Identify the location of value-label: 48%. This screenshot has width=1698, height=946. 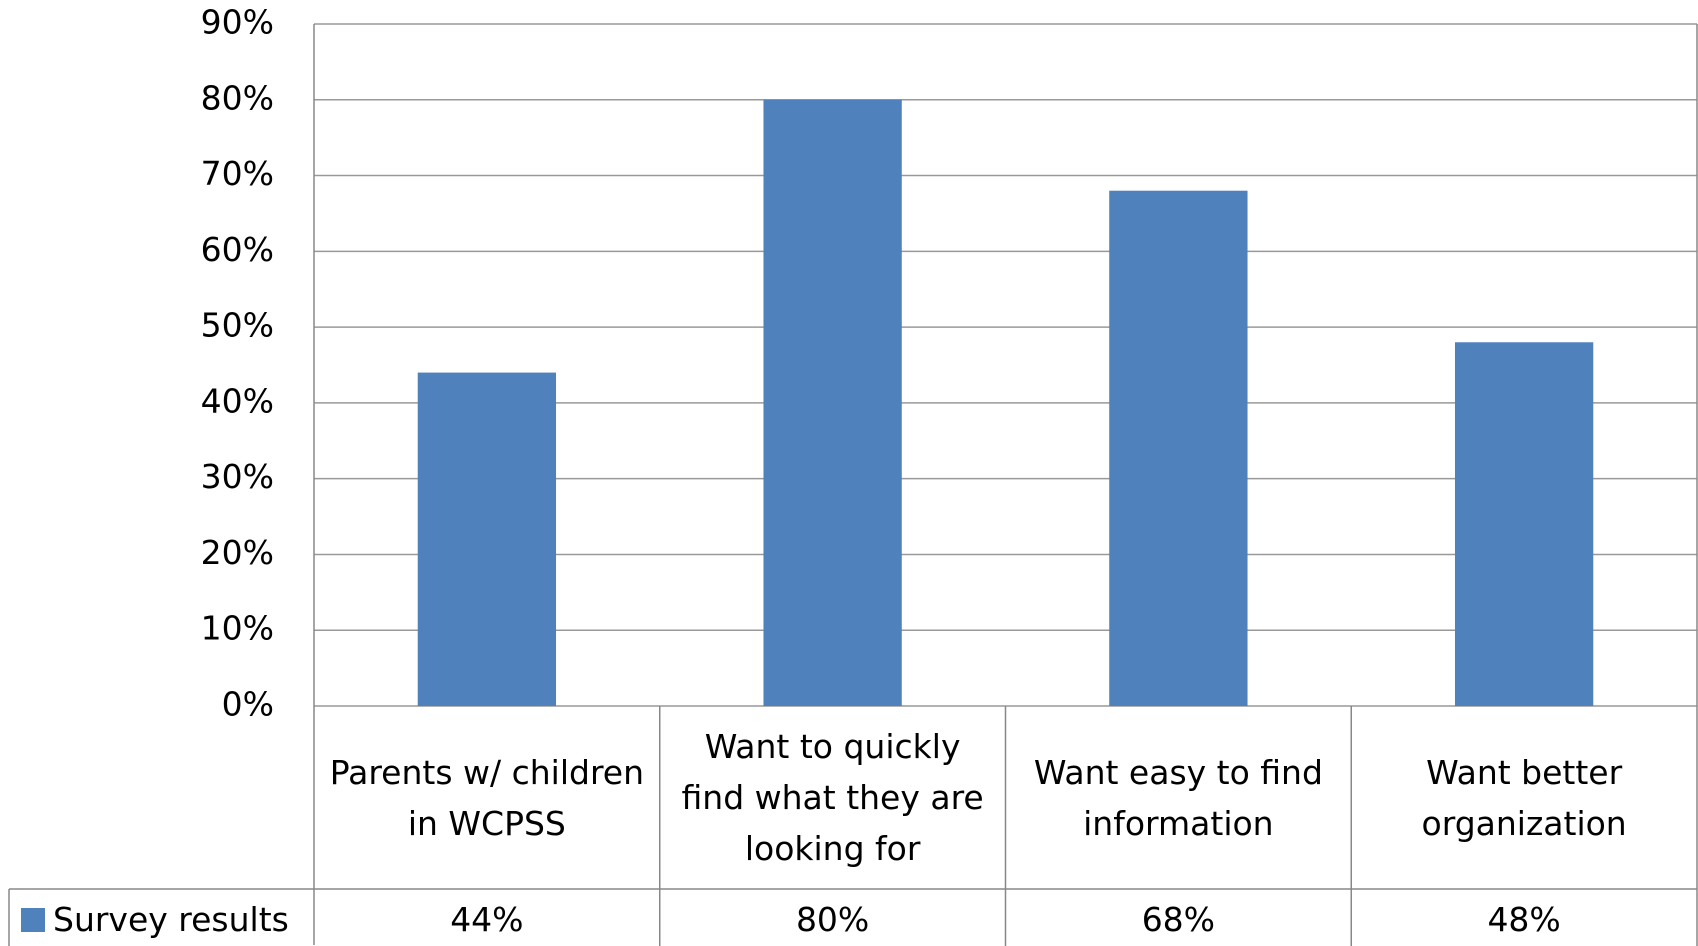
(1524, 919).